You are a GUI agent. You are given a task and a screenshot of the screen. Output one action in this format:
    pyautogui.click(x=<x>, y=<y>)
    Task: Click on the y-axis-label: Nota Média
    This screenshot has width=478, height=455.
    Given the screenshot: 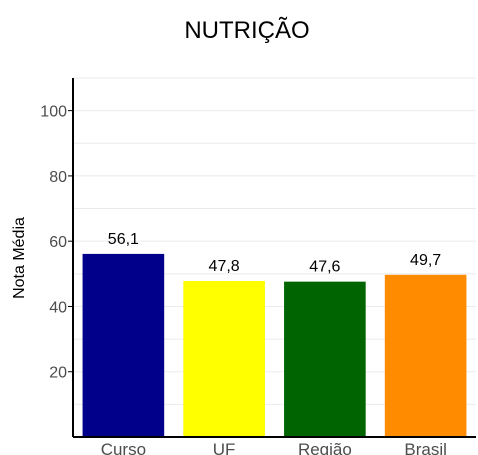 What is the action you would take?
    pyautogui.click(x=19, y=258)
    